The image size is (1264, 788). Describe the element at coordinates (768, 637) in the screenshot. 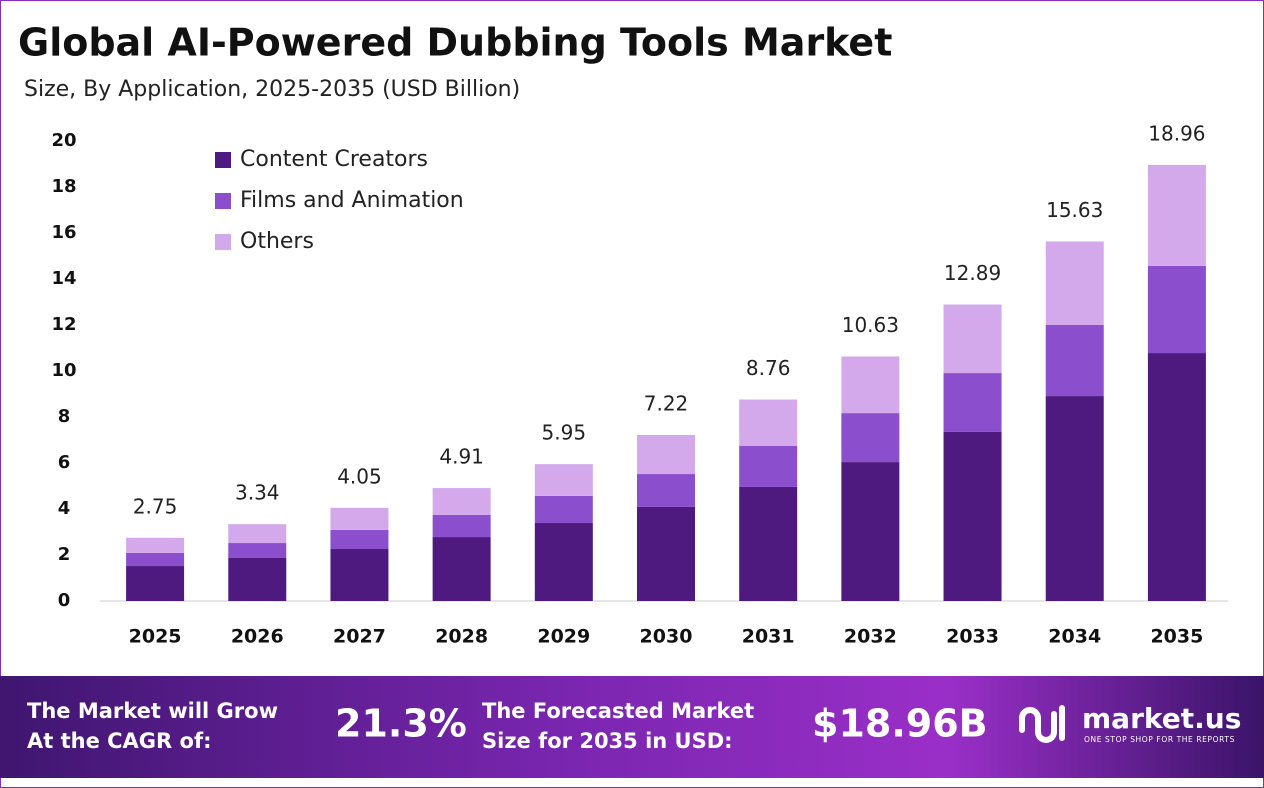

I see `x-tick-label: 2031` at that location.